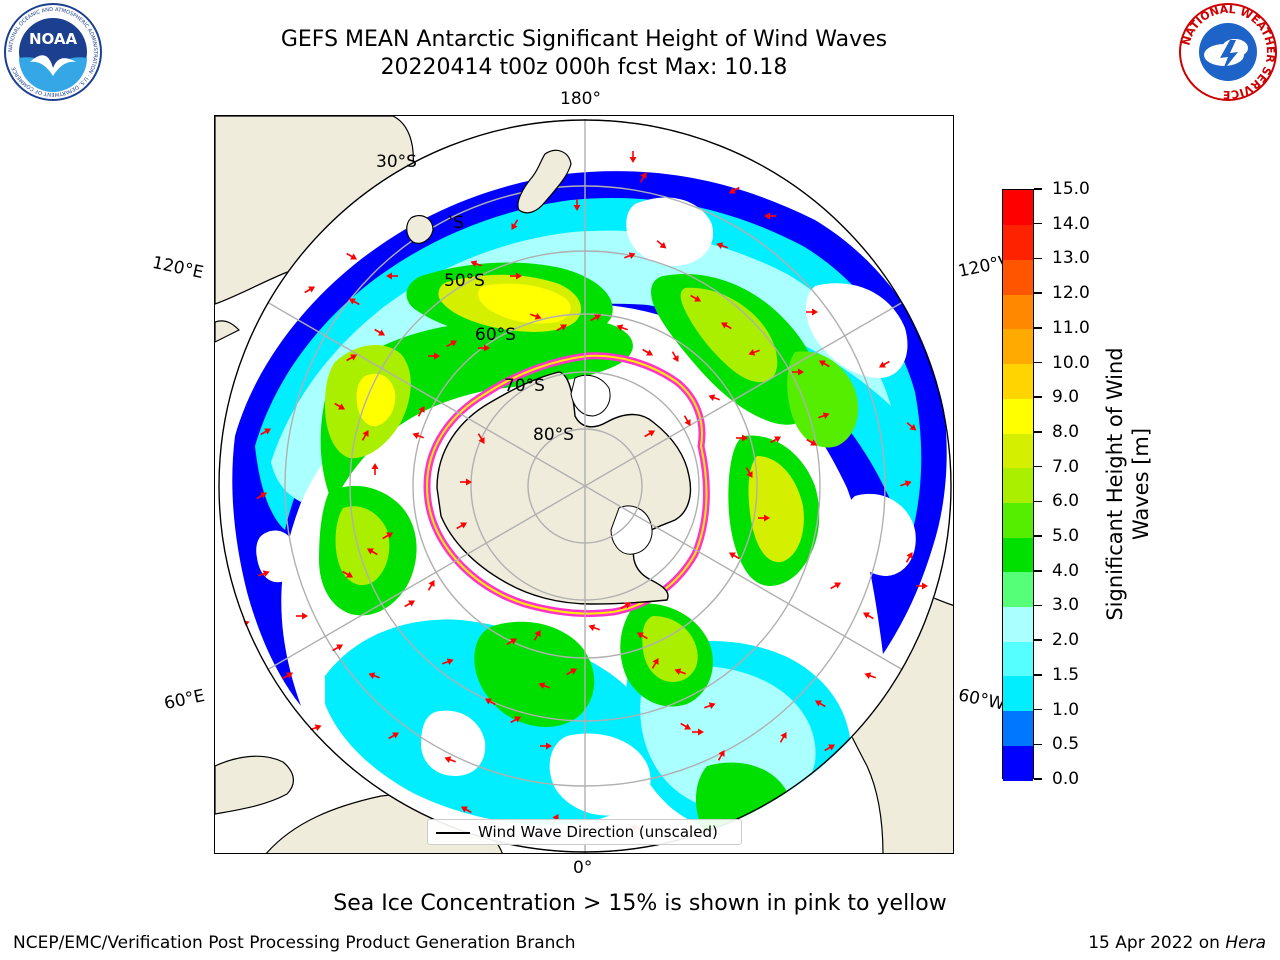 Image resolution: width=1280 pixels, height=960 pixels. What do you see at coordinates (584, 67) in the screenshot?
I see `chart-subtitle: 20220414 t00z 000h fcst Max: 10.18` at bounding box center [584, 67].